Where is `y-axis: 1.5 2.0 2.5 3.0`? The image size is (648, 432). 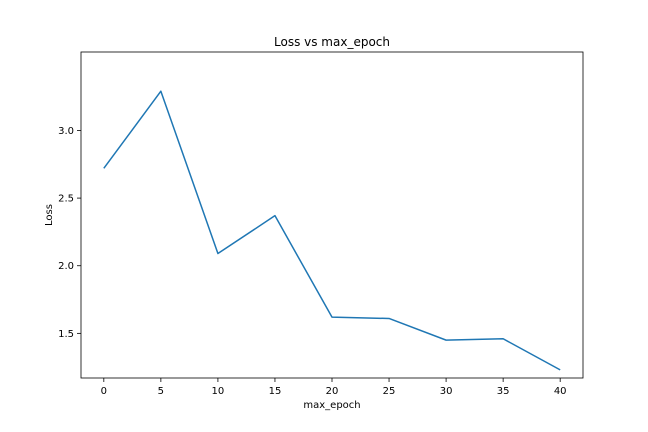 y-axis: 1.5 2.0 2.5 3.0 is located at coordinates (69, 233).